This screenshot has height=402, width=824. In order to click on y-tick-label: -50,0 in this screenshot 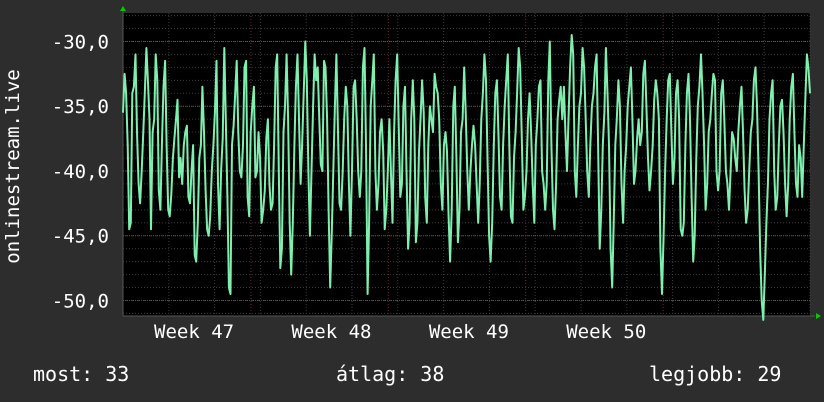, I will do `click(80, 301)`.